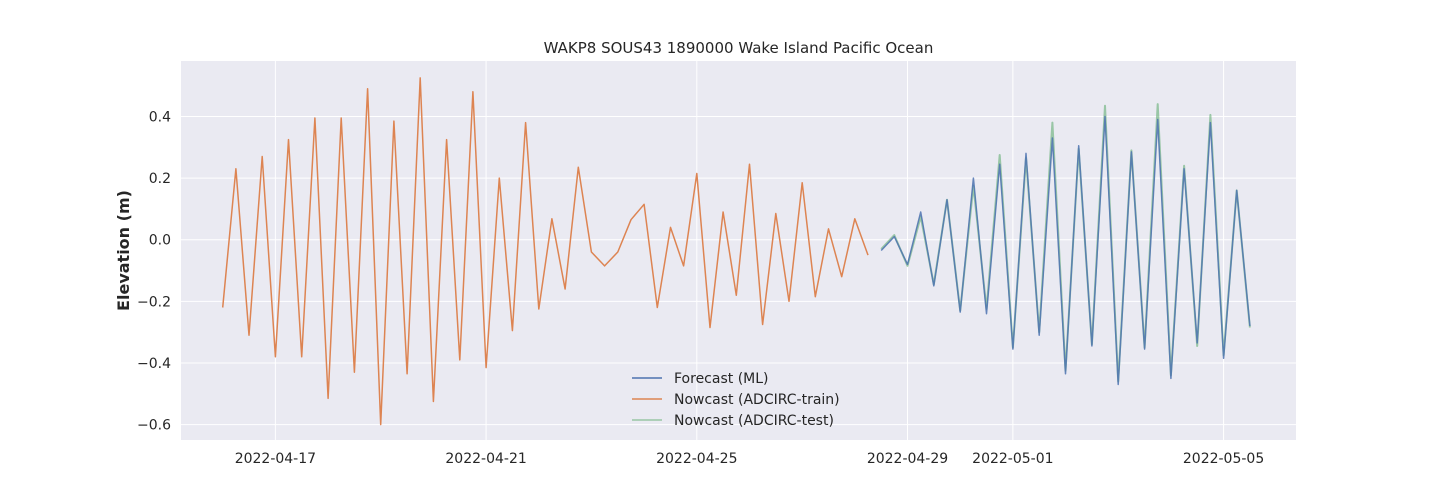 The width and height of the screenshot is (1440, 504). What do you see at coordinates (1065, 250) in the screenshot?
I see `series-line` at bounding box center [1065, 250].